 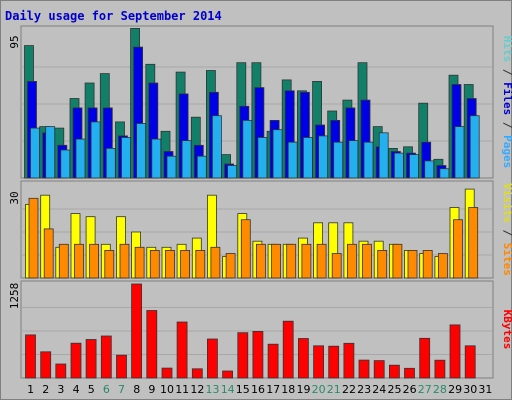 What do you see at coordinates (506, 98) in the screenshot?
I see `legend-part: Files` at bounding box center [506, 98].